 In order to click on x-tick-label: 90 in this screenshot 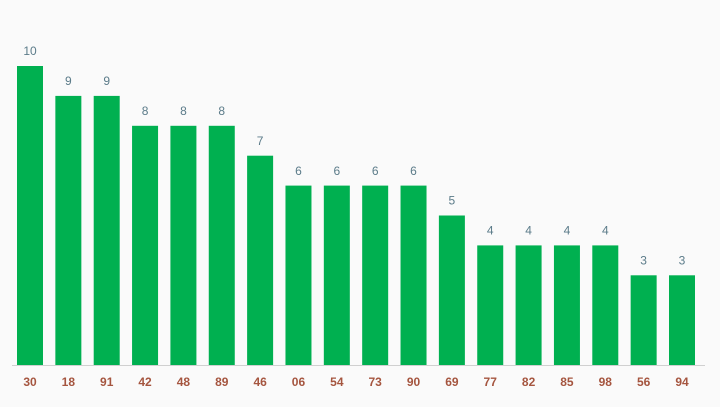, I will do `click(414, 382)`.